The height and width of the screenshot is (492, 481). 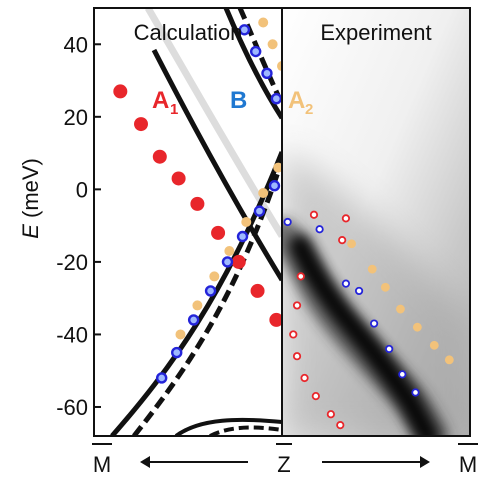 I want to click on band-line-b-upper, so click(x=252, y=64).